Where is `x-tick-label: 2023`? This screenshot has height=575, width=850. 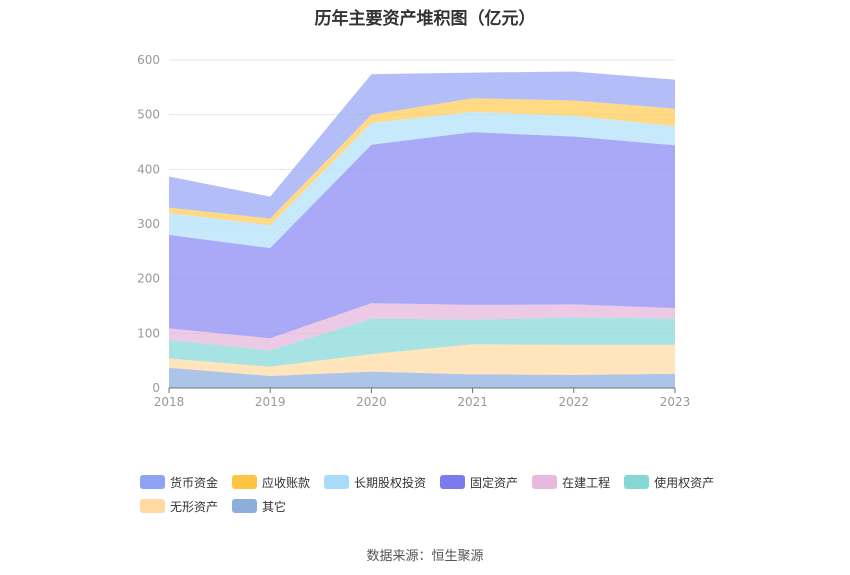 x-tick-label: 2023 is located at coordinates (675, 402).